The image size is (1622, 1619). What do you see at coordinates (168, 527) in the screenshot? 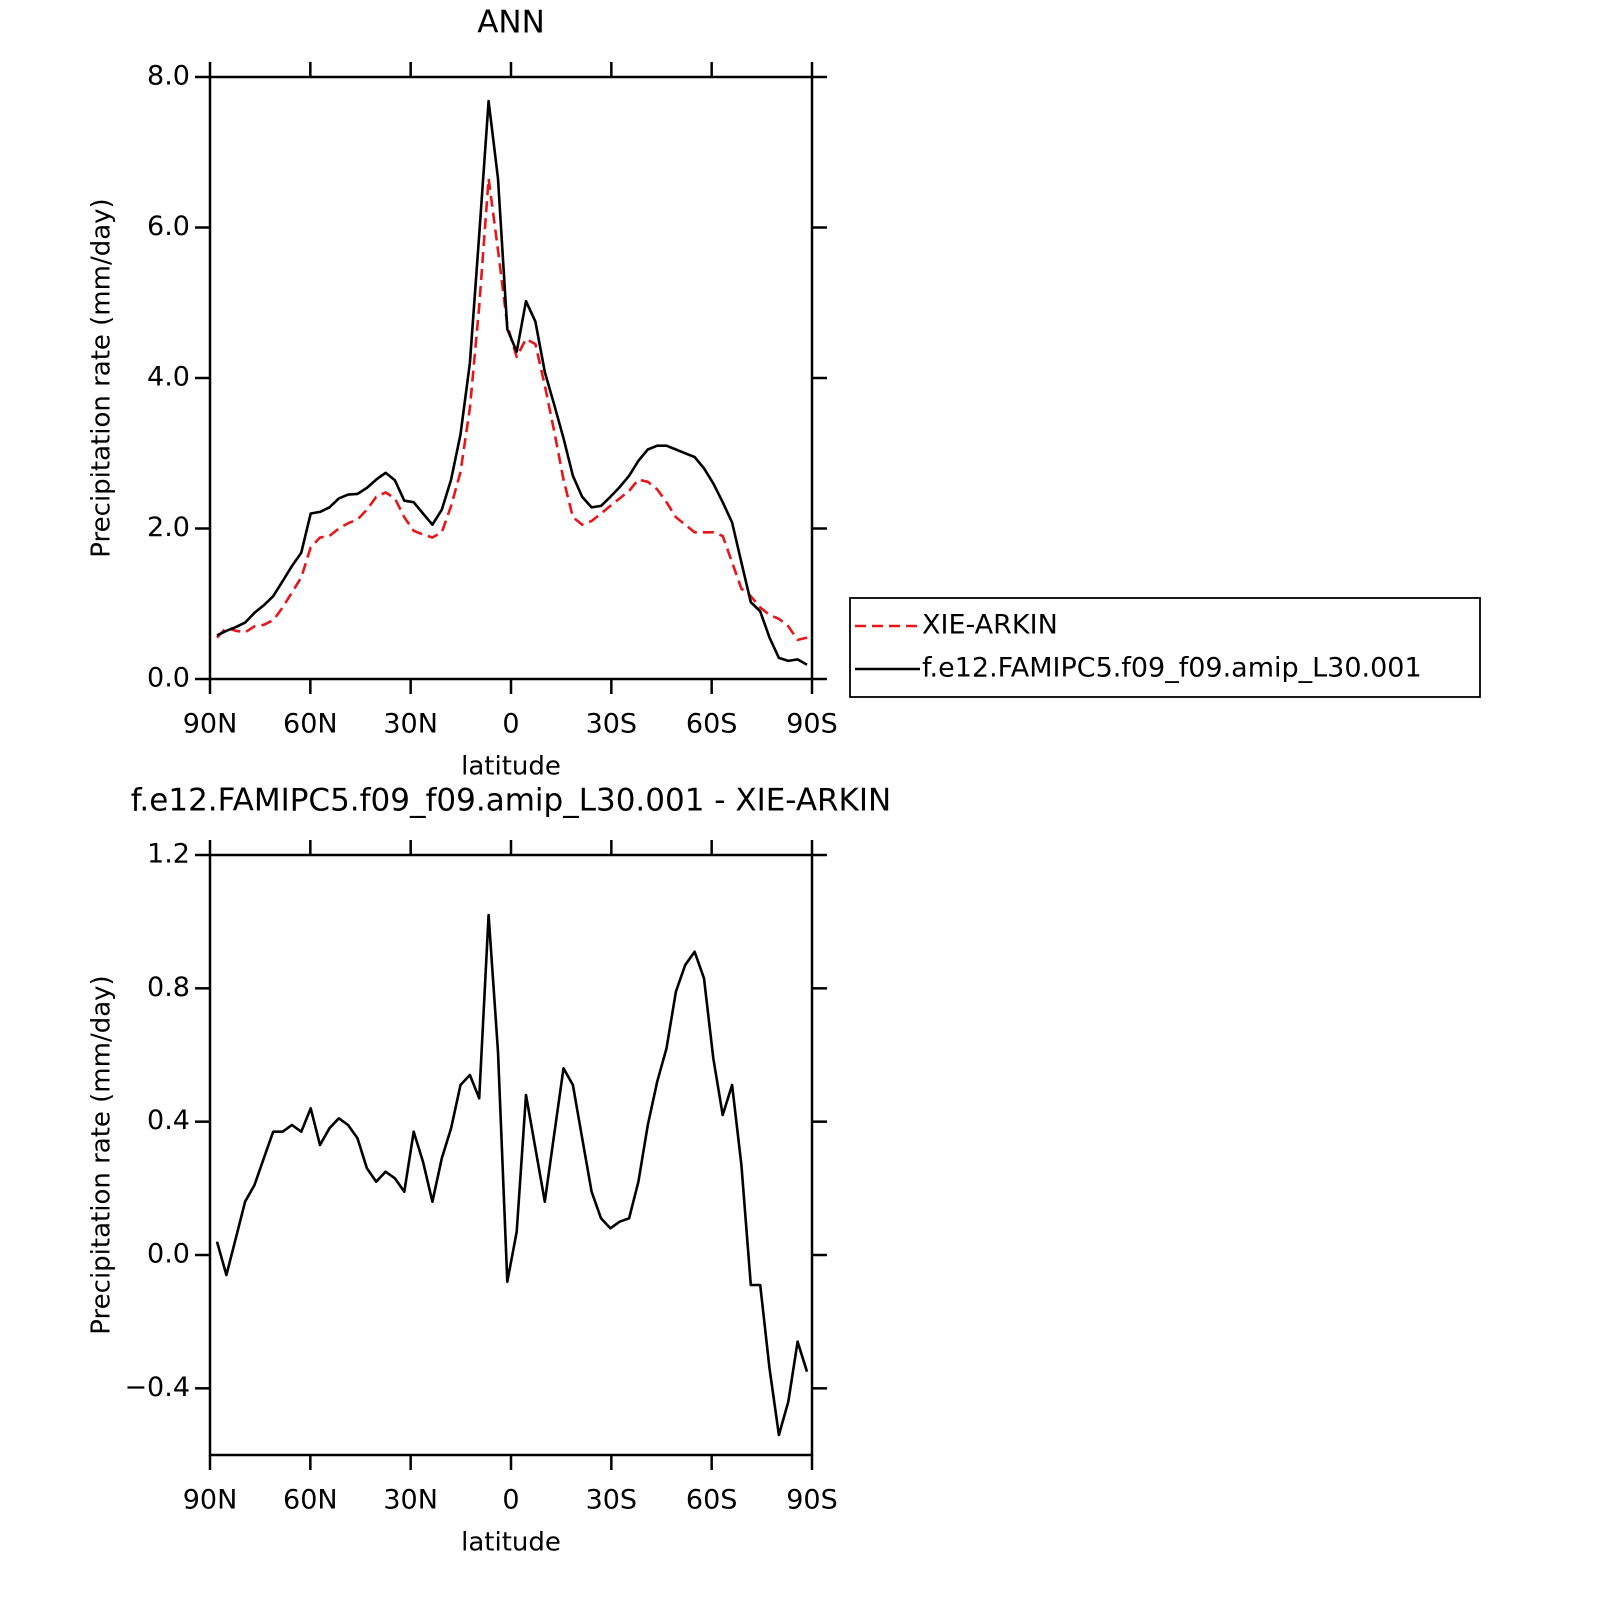
I see `y-tick-label: 2.0` at bounding box center [168, 527].